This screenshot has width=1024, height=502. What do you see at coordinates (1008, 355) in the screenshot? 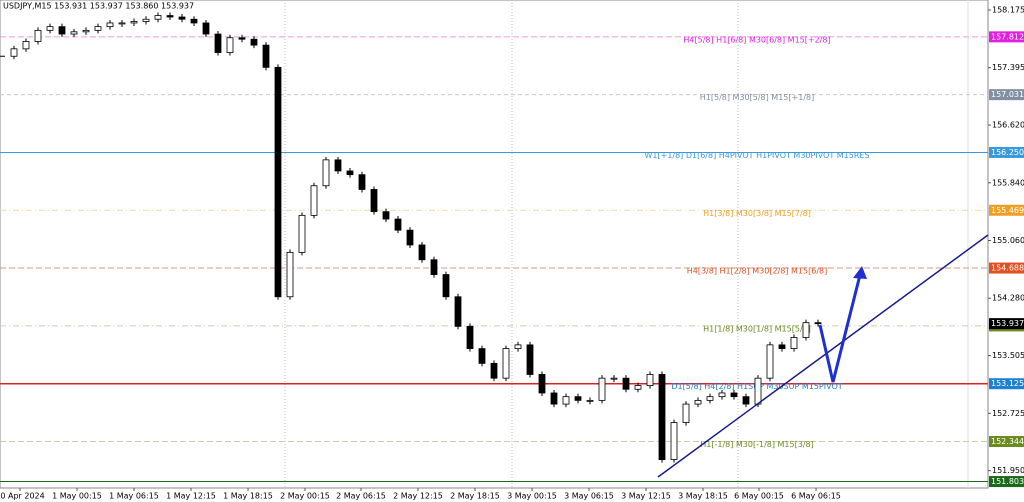
I see `y-tick-label: 153.505` at bounding box center [1008, 355].